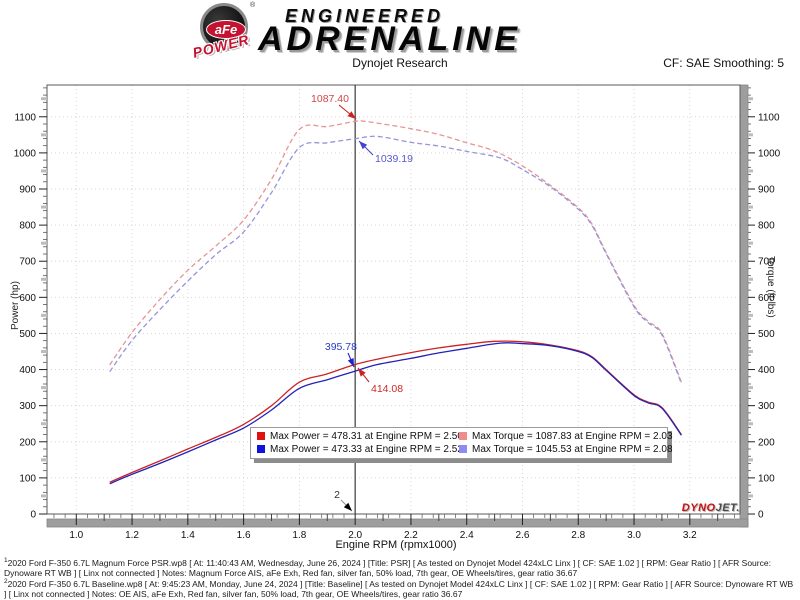 The width and height of the screenshot is (800, 600). Describe the element at coordinates (261, 449) in the screenshot. I see `legend-swatch-blue` at that location.